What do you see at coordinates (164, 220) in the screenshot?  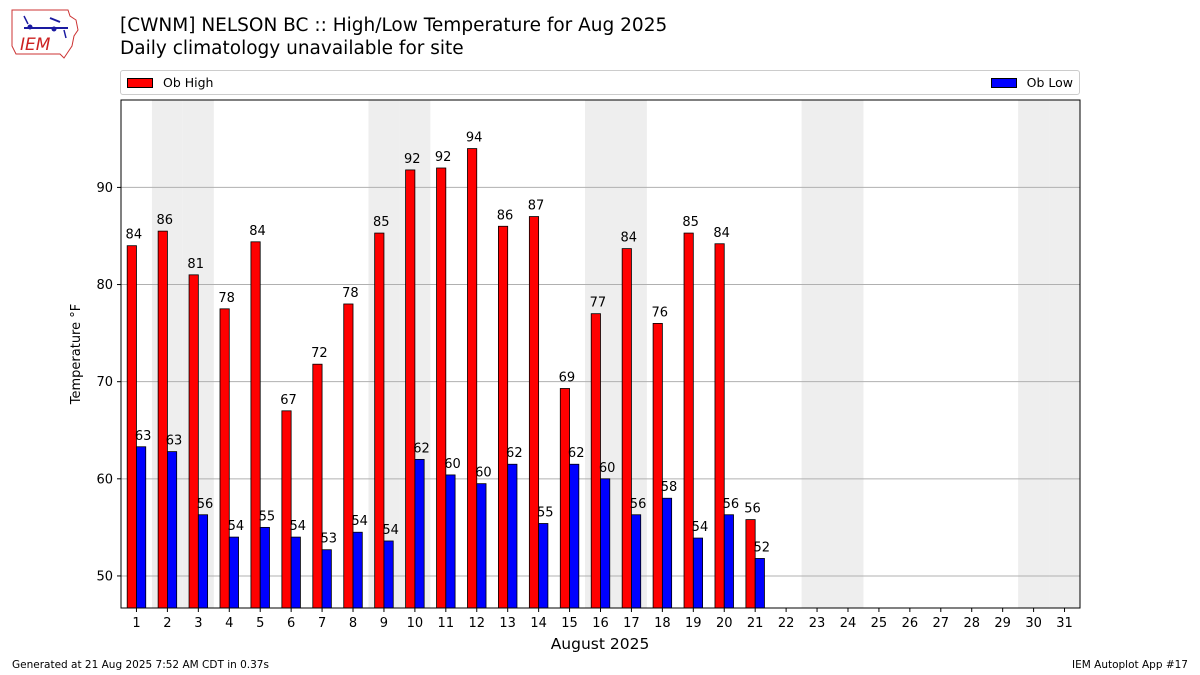 I see `bar-label-high-day-2: 86` at bounding box center [164, 220].